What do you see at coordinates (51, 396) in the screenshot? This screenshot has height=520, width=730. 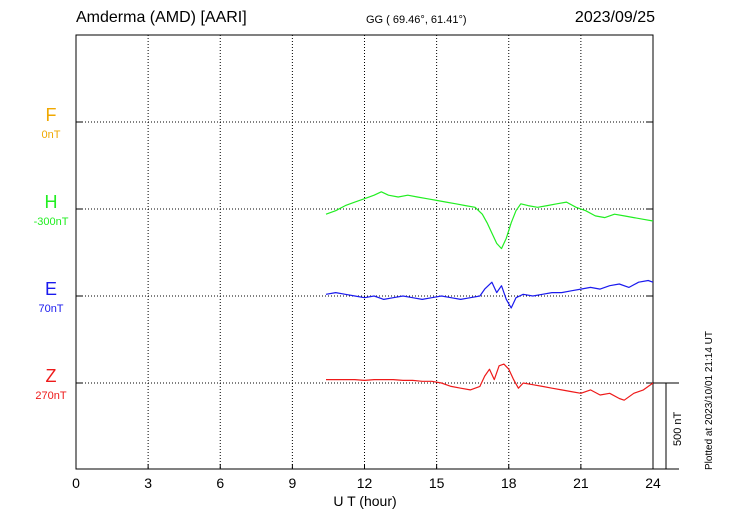 I see `component-baseline-Z: 270nT` at bounding box center [51, 396].